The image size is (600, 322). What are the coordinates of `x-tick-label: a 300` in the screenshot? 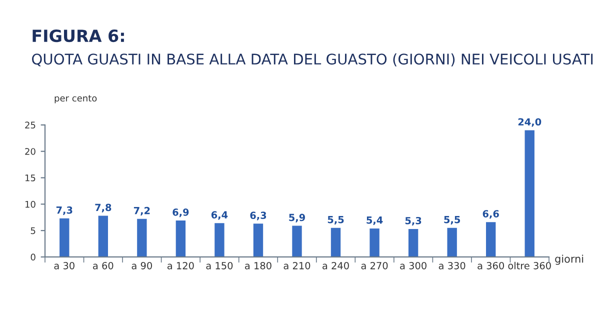 It's located at (413, 266).